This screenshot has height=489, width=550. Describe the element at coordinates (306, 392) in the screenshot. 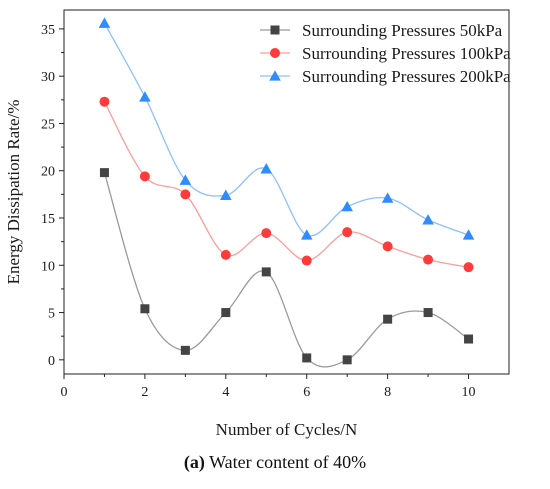

I see `x-tick-label: 6` at that location.